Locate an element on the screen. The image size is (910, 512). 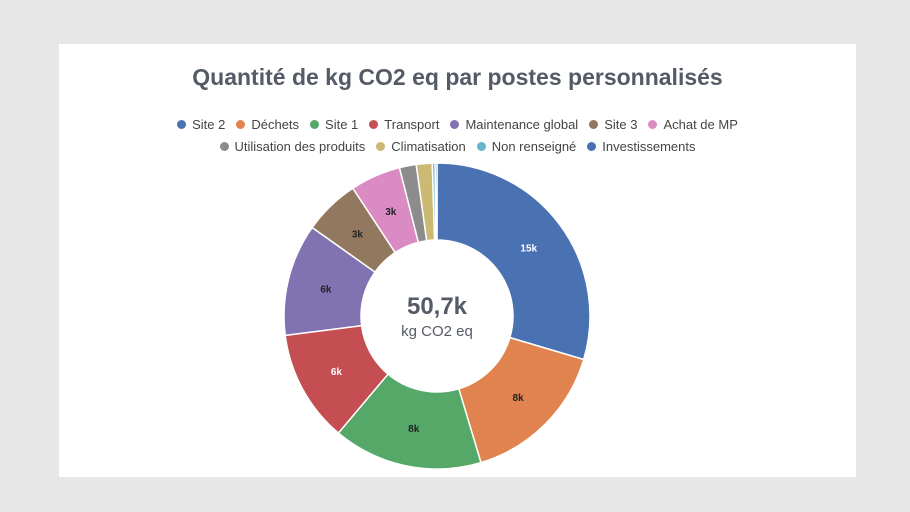
donut-slice-labels: 15k 8k 8k 6k 6k 3k 3k is located at coordinates (428, 321).